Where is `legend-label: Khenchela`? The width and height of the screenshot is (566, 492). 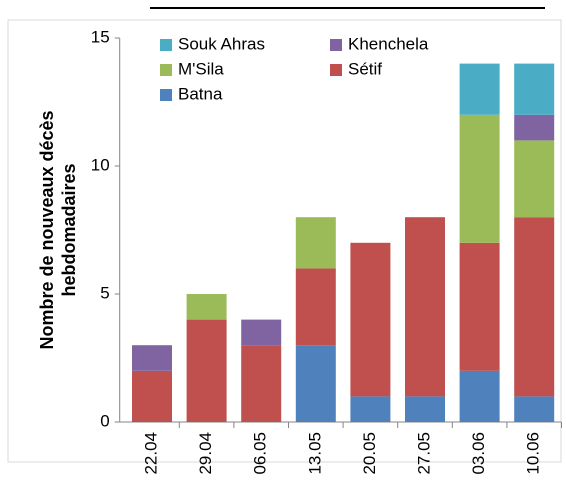 legend-label: Khenchela is located at coordinates (388, 43).